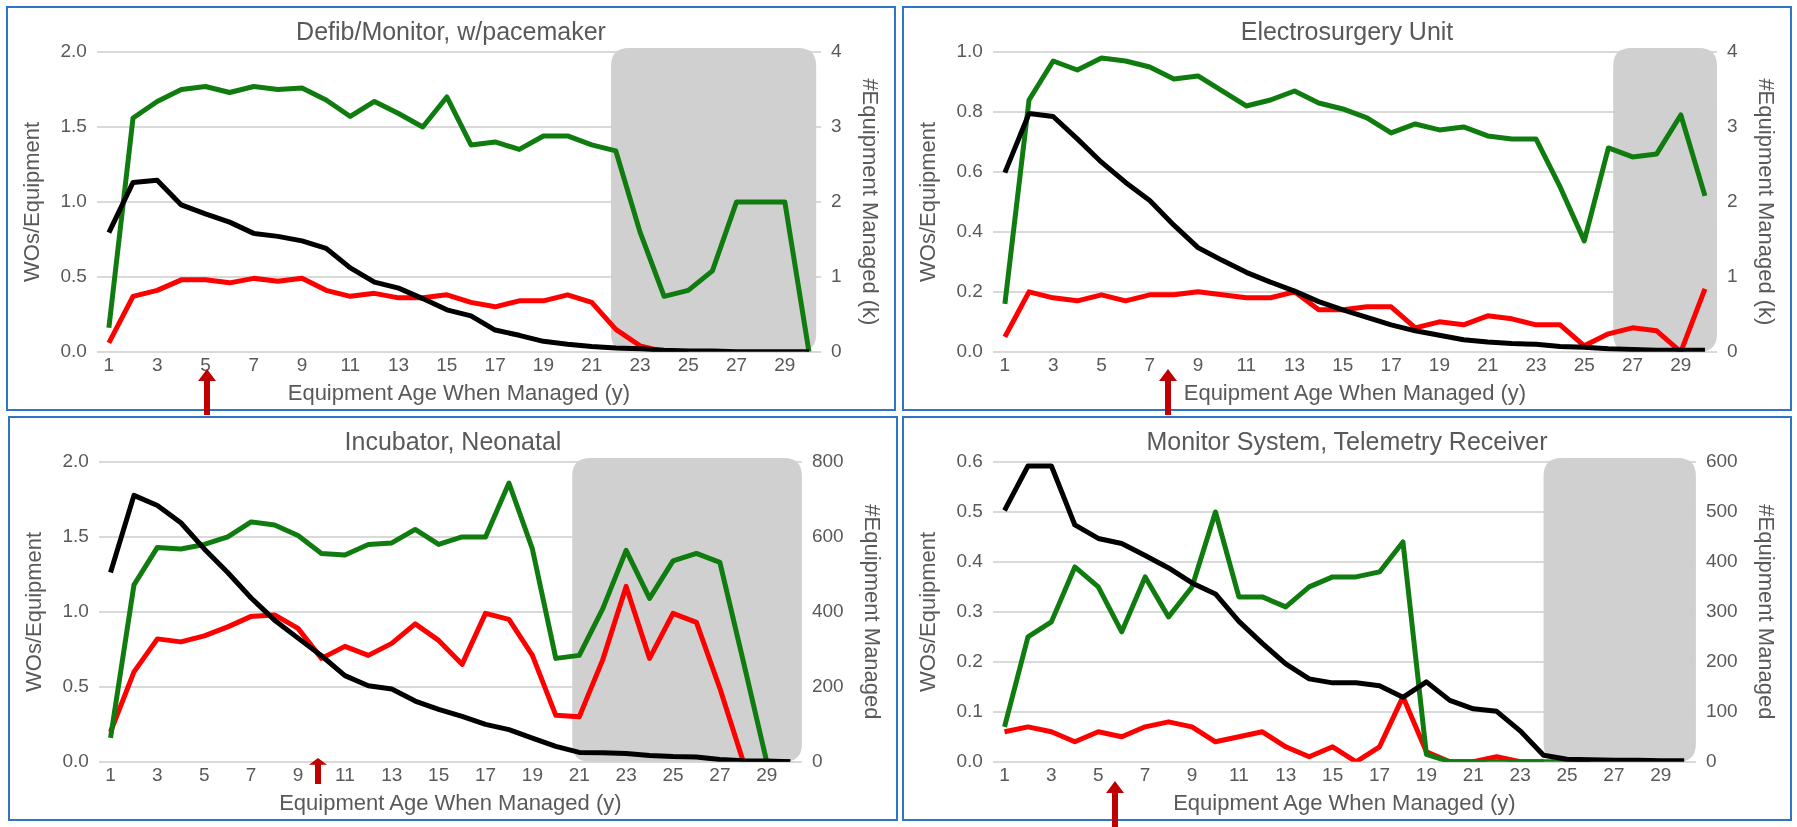  Describe the element at coordinates (969, 111) in the screenshot. I see `y-tick-label: 0.8` at that location.